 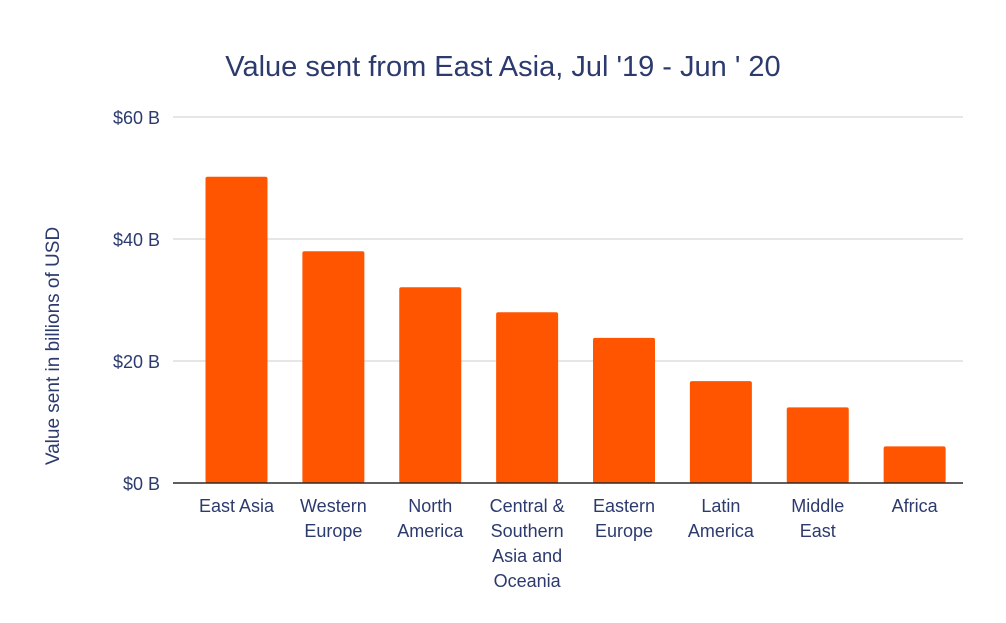 What do you see at coordinates (333, 518) in the screenshot?
I see `x-category-label: Western Europe` at bounding box center [333, 518].